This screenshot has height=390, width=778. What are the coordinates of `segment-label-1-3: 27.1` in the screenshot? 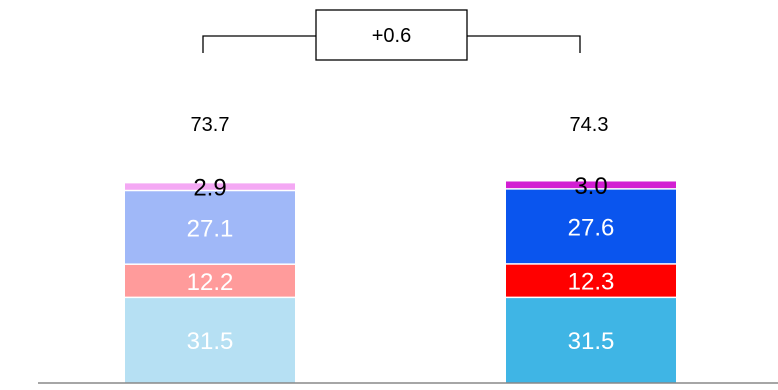 It's located at (210, 228).